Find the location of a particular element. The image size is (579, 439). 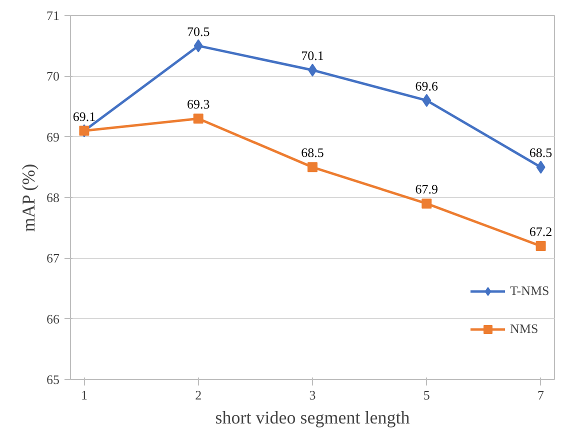

x-tick-label: 7 is located at coordinates (541, 395).